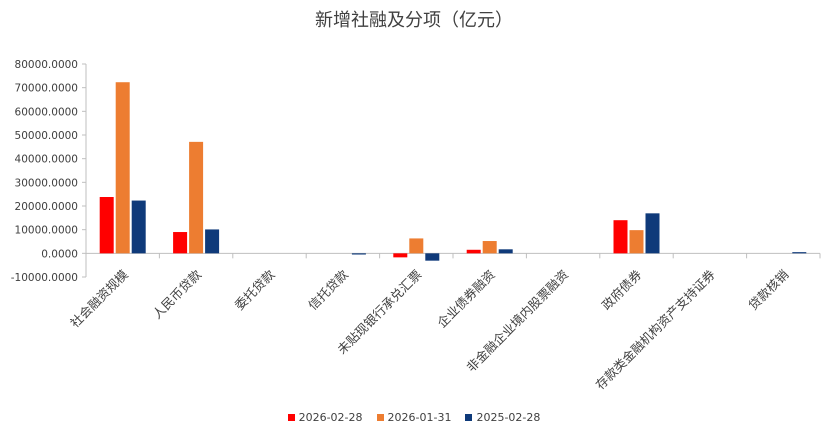  I want to click on y-tick-label: 60000.0000, so click(46, 112).